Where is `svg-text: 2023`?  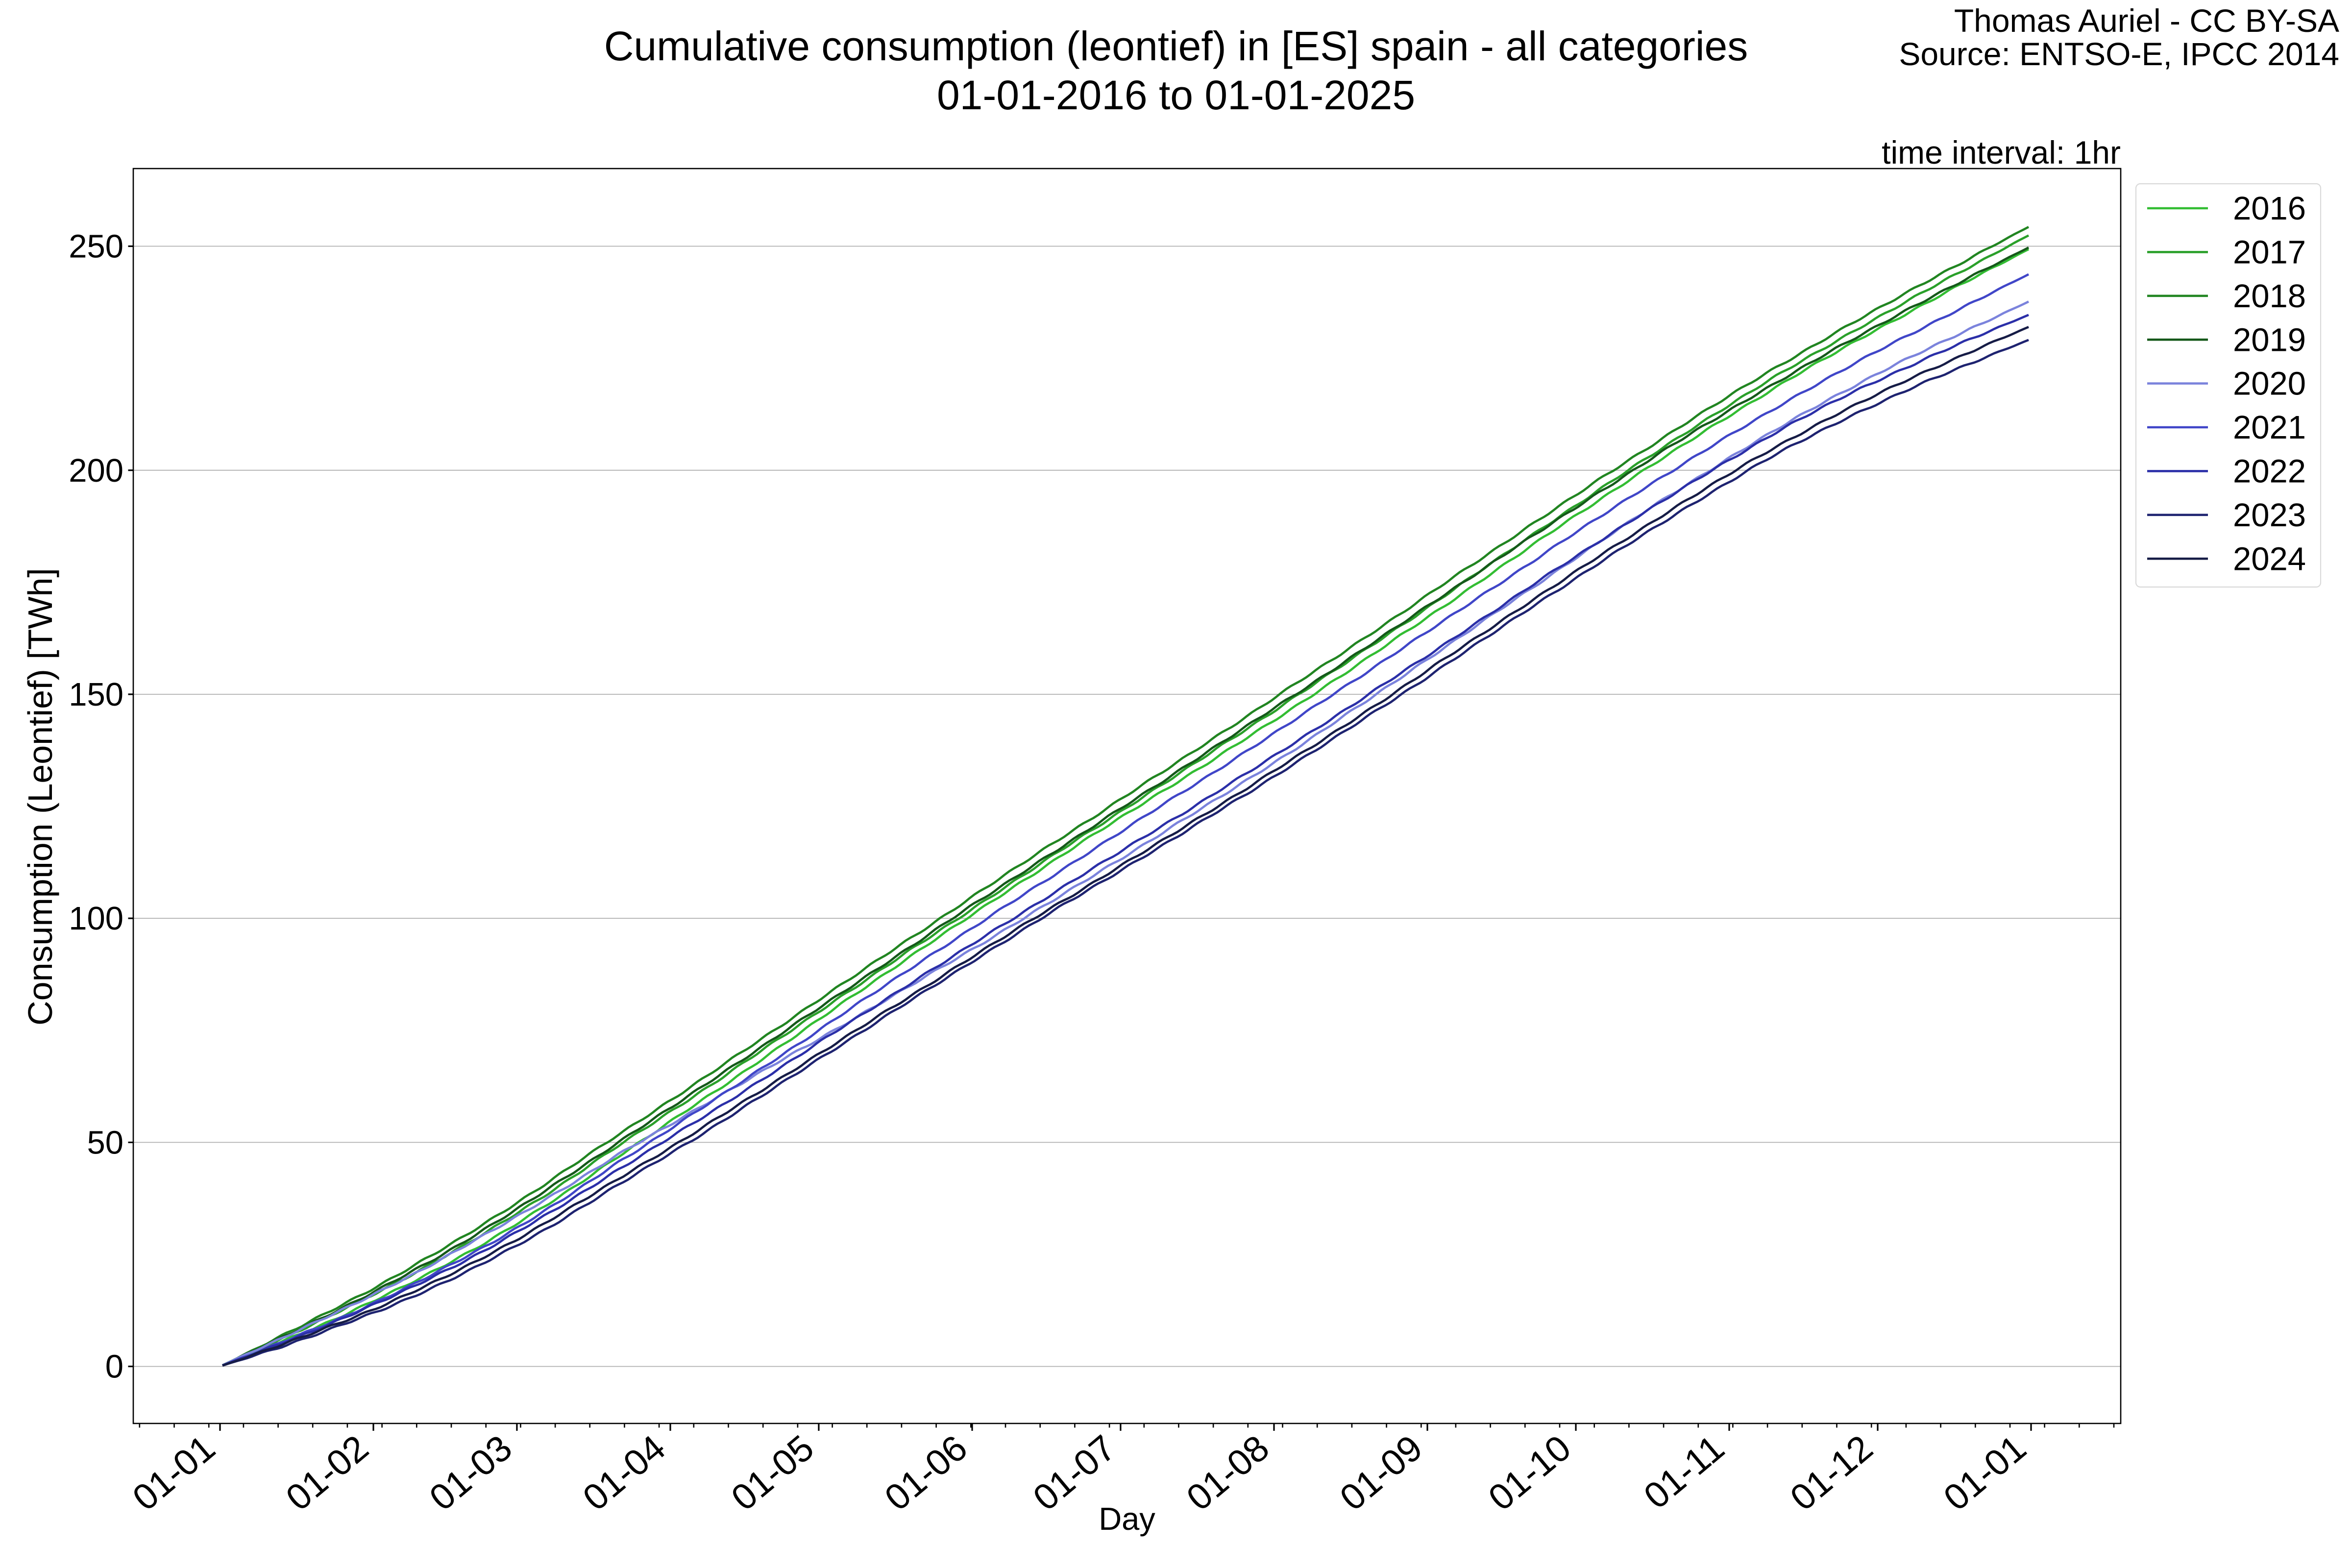
svg-text: 2023 is located at coordinates (2269, 515).